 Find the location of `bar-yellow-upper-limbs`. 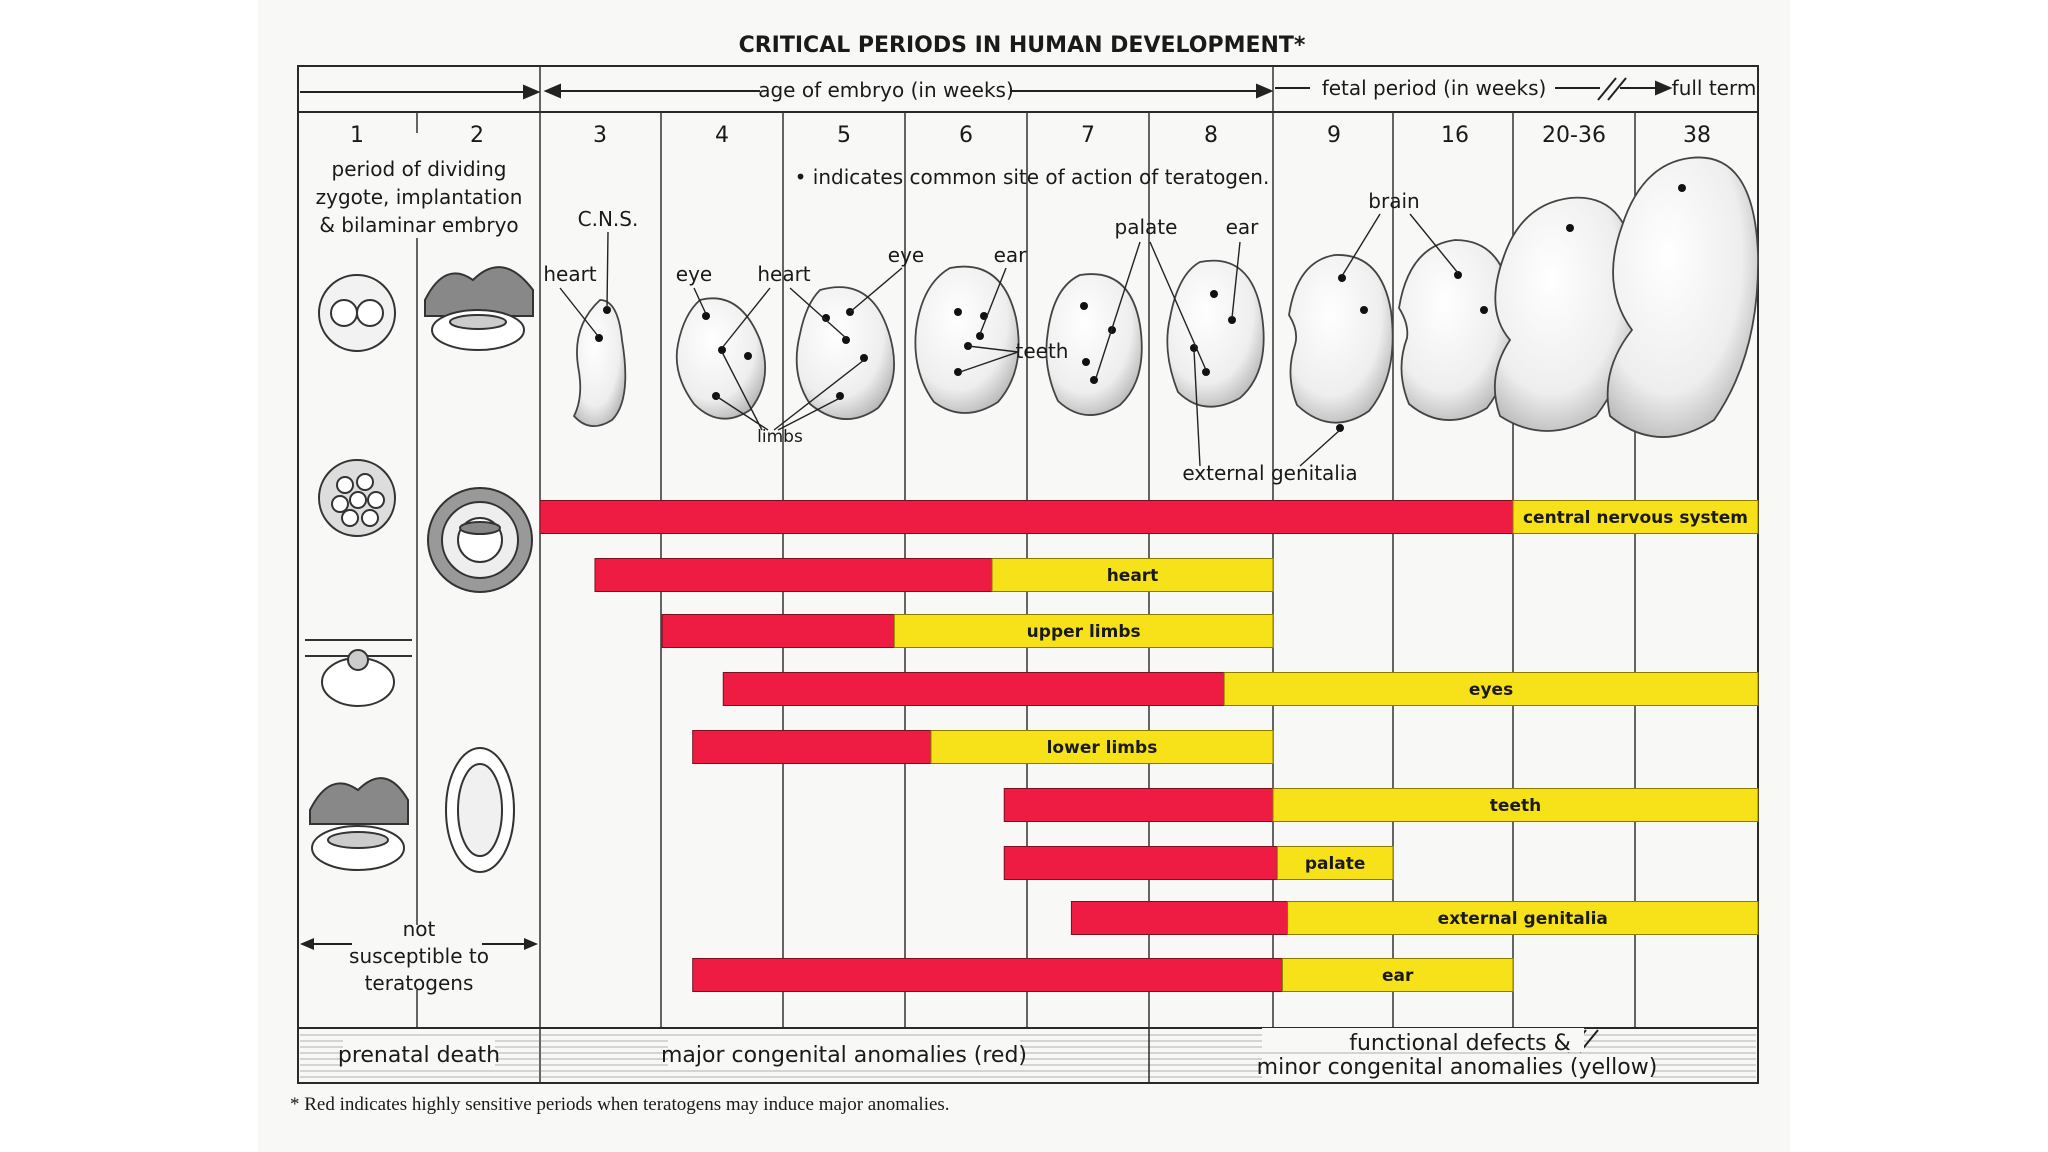

bar-yellow-upper-limbs is located at coordinates (1083, 631).